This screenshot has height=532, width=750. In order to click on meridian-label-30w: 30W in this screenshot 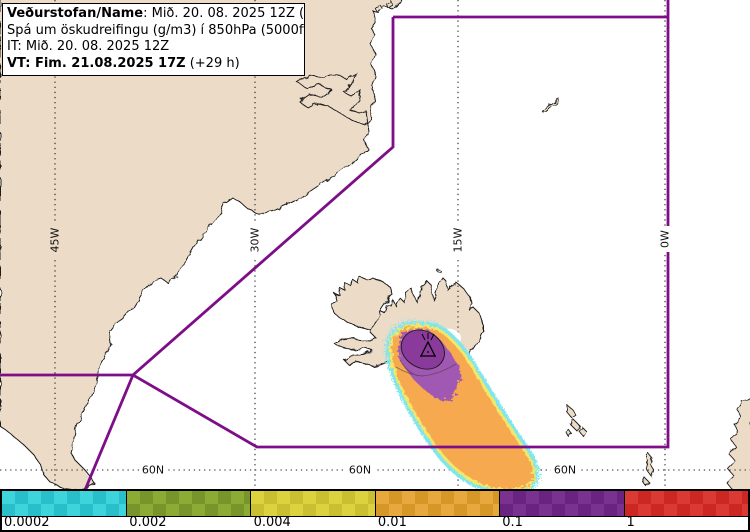, I will do `click(255, 240)`.